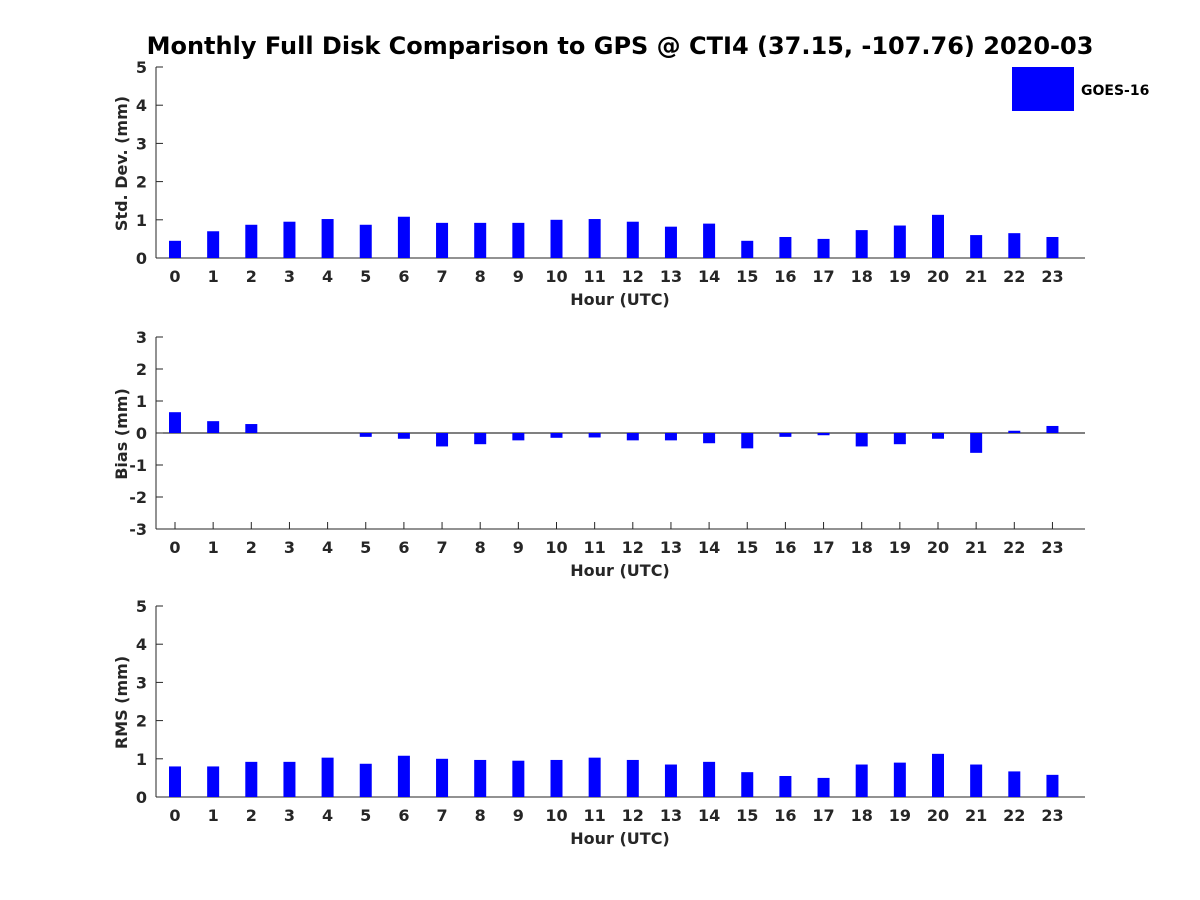 This screenshot has height=900, width=1200. Describe the element at coordinates (403, 276) in the screenshot. I see `x-tick-label: 6` at that location.